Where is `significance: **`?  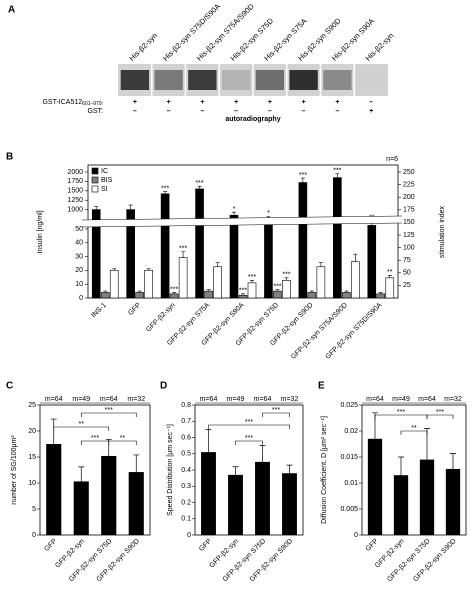 significance: ** is located at coordinates (390, 272).